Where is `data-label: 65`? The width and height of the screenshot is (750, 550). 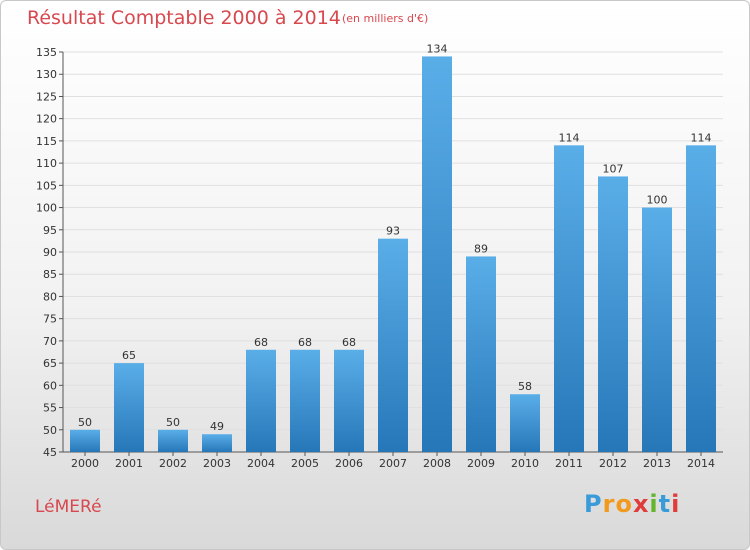 data-label: 65 is located at coordinates (129, 355).